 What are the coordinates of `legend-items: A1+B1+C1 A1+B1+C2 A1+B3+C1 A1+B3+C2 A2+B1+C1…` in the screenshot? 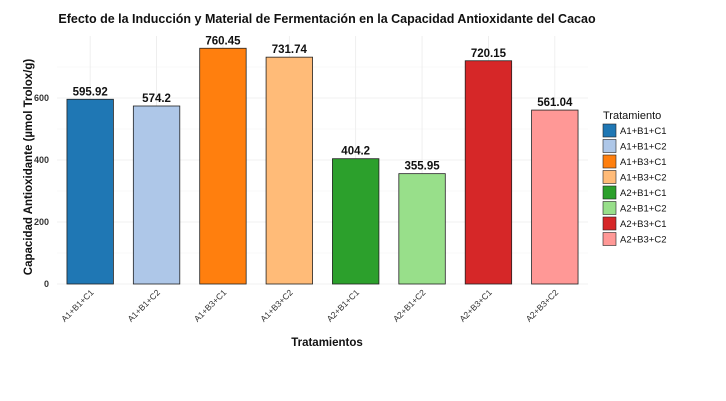 It's located at (634, 184).